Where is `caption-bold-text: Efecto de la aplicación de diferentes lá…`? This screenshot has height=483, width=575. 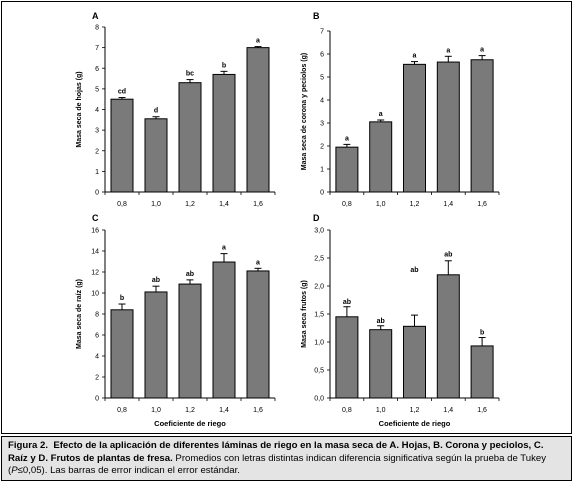 caption-bold-text: Efecto de la aplicación de diferentes lá… is located at coordinates (276, 452).